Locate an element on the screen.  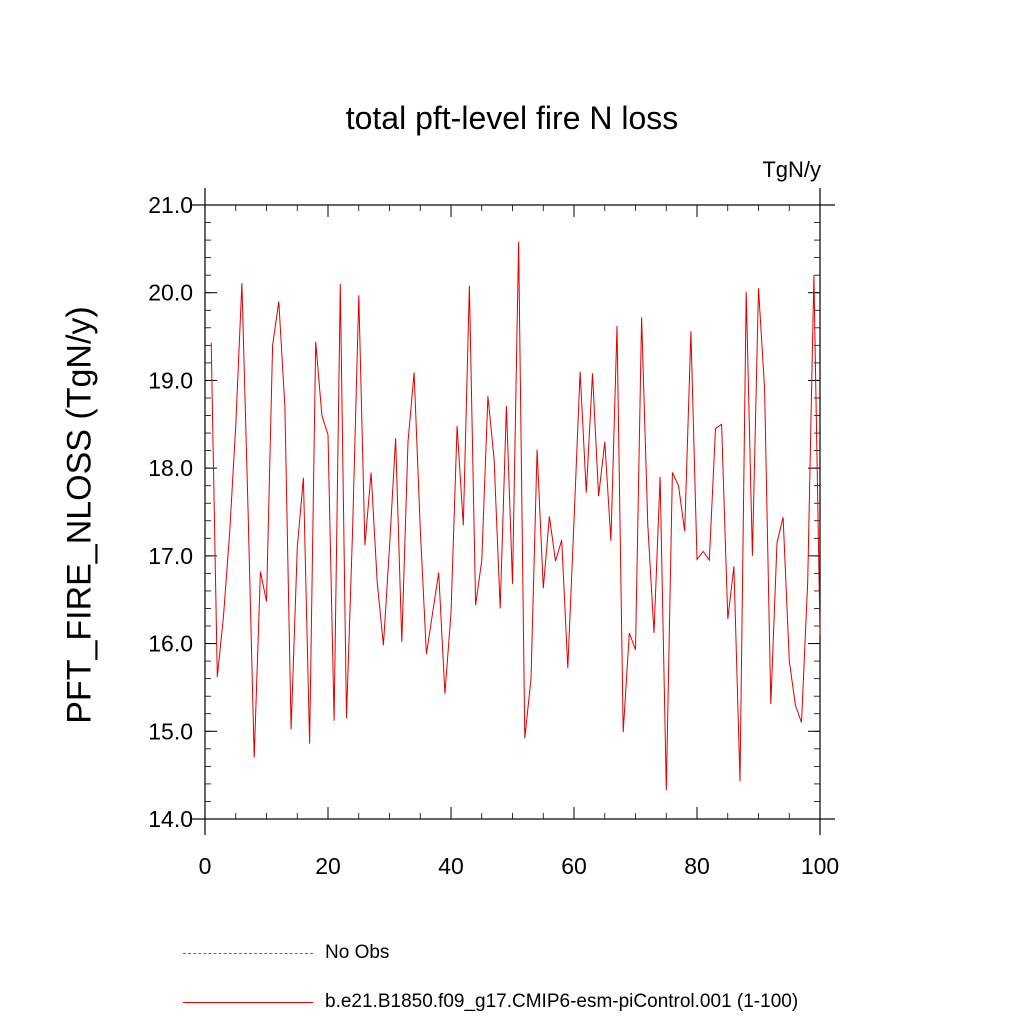
legend-item-obs: No Obs is located at coordinates (286, 953).